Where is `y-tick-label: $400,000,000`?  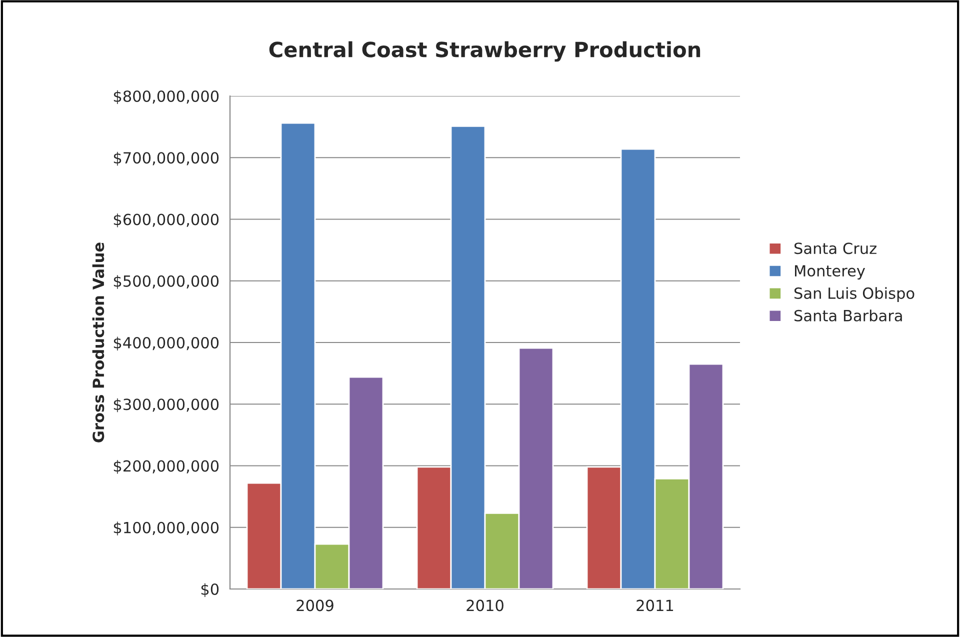 y-tick-label: $400,000,000 is located at coordinates (166, 343).